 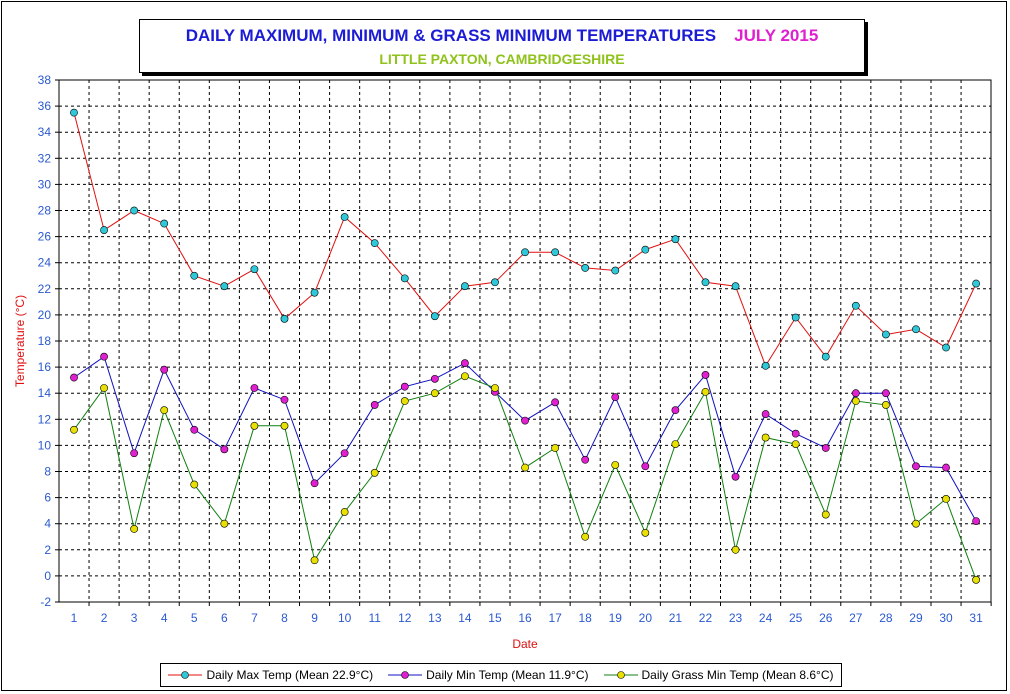 I want to click on x-tick-label: 2, so click(x=104, y=618).